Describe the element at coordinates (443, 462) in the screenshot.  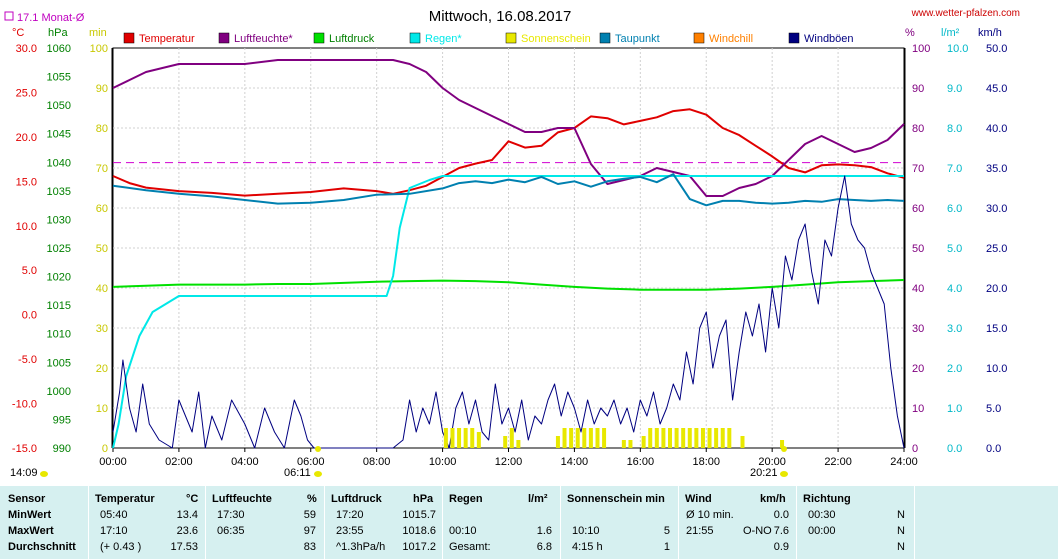
I see `x-tick-label: 10:00` at that location.